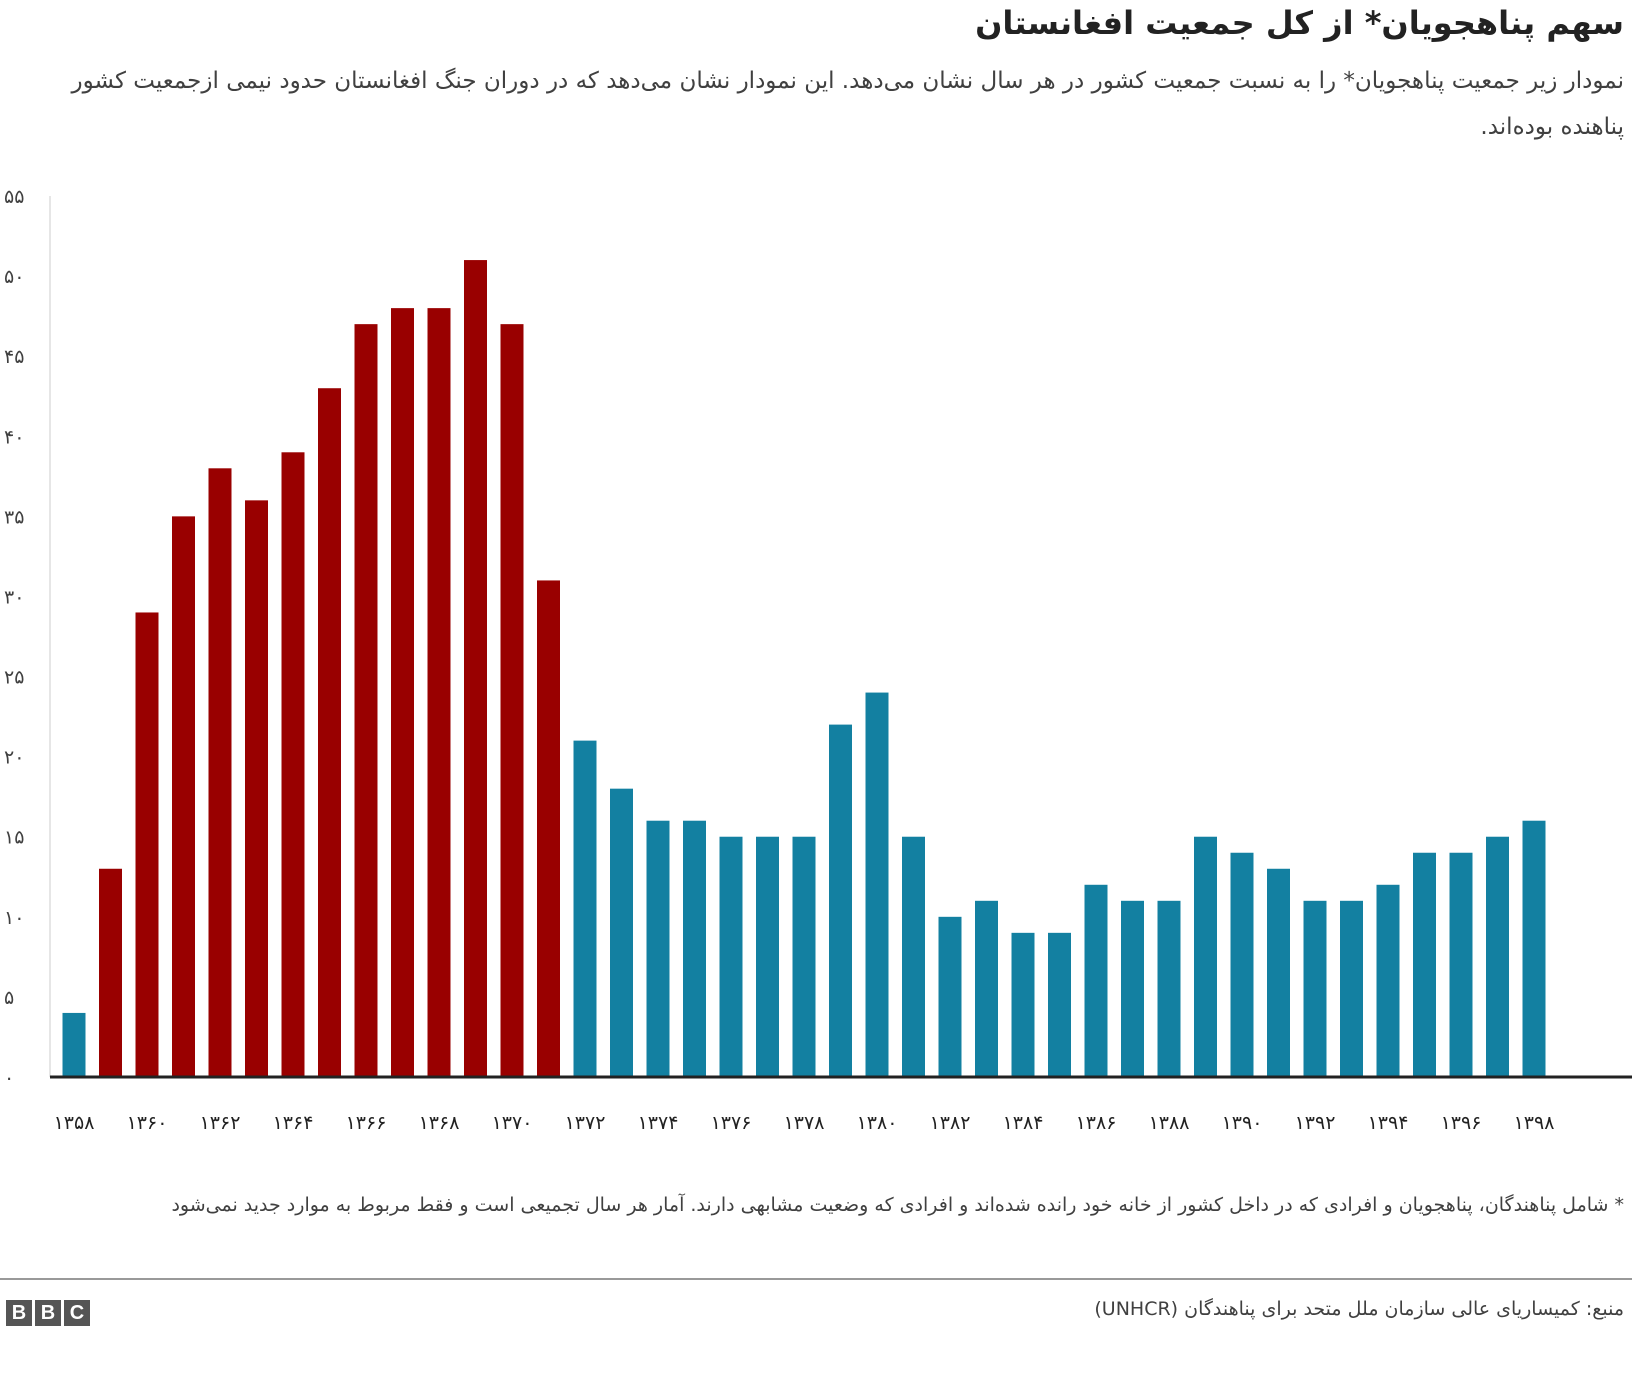 The image size is (1632, 1390). Describe the element at coordinates (1023, 1123) in the screenshot. I see `x-tick-label: ۱۳۸۴` at that location.